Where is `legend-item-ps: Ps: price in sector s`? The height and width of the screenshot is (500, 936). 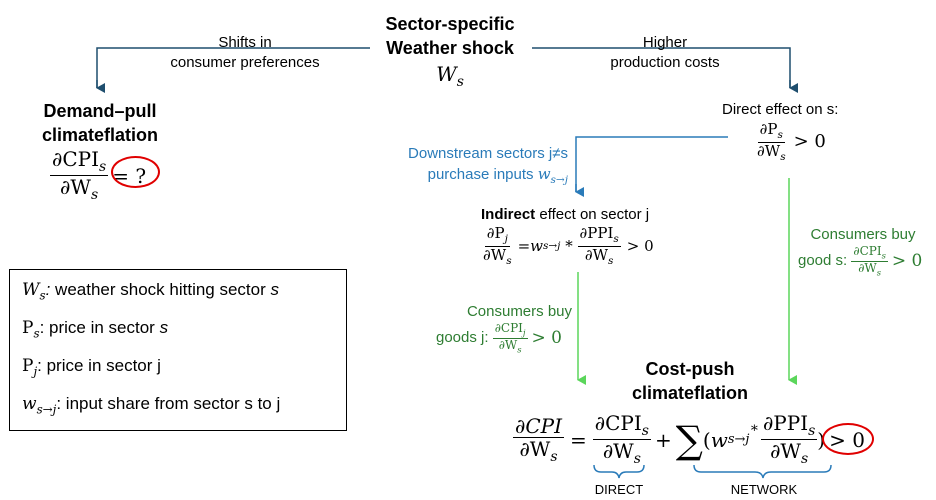 legend-item-ps: Ps: price in sector s is located at coordinates (95, 329).